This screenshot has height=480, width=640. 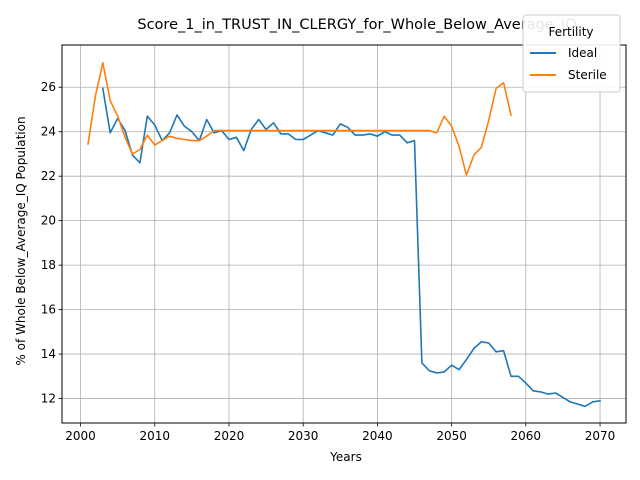 What do you see at coordinates (229, 436) in the screenshot?
I see `x-tick-label: 2020` at bounding box center [229, 436].